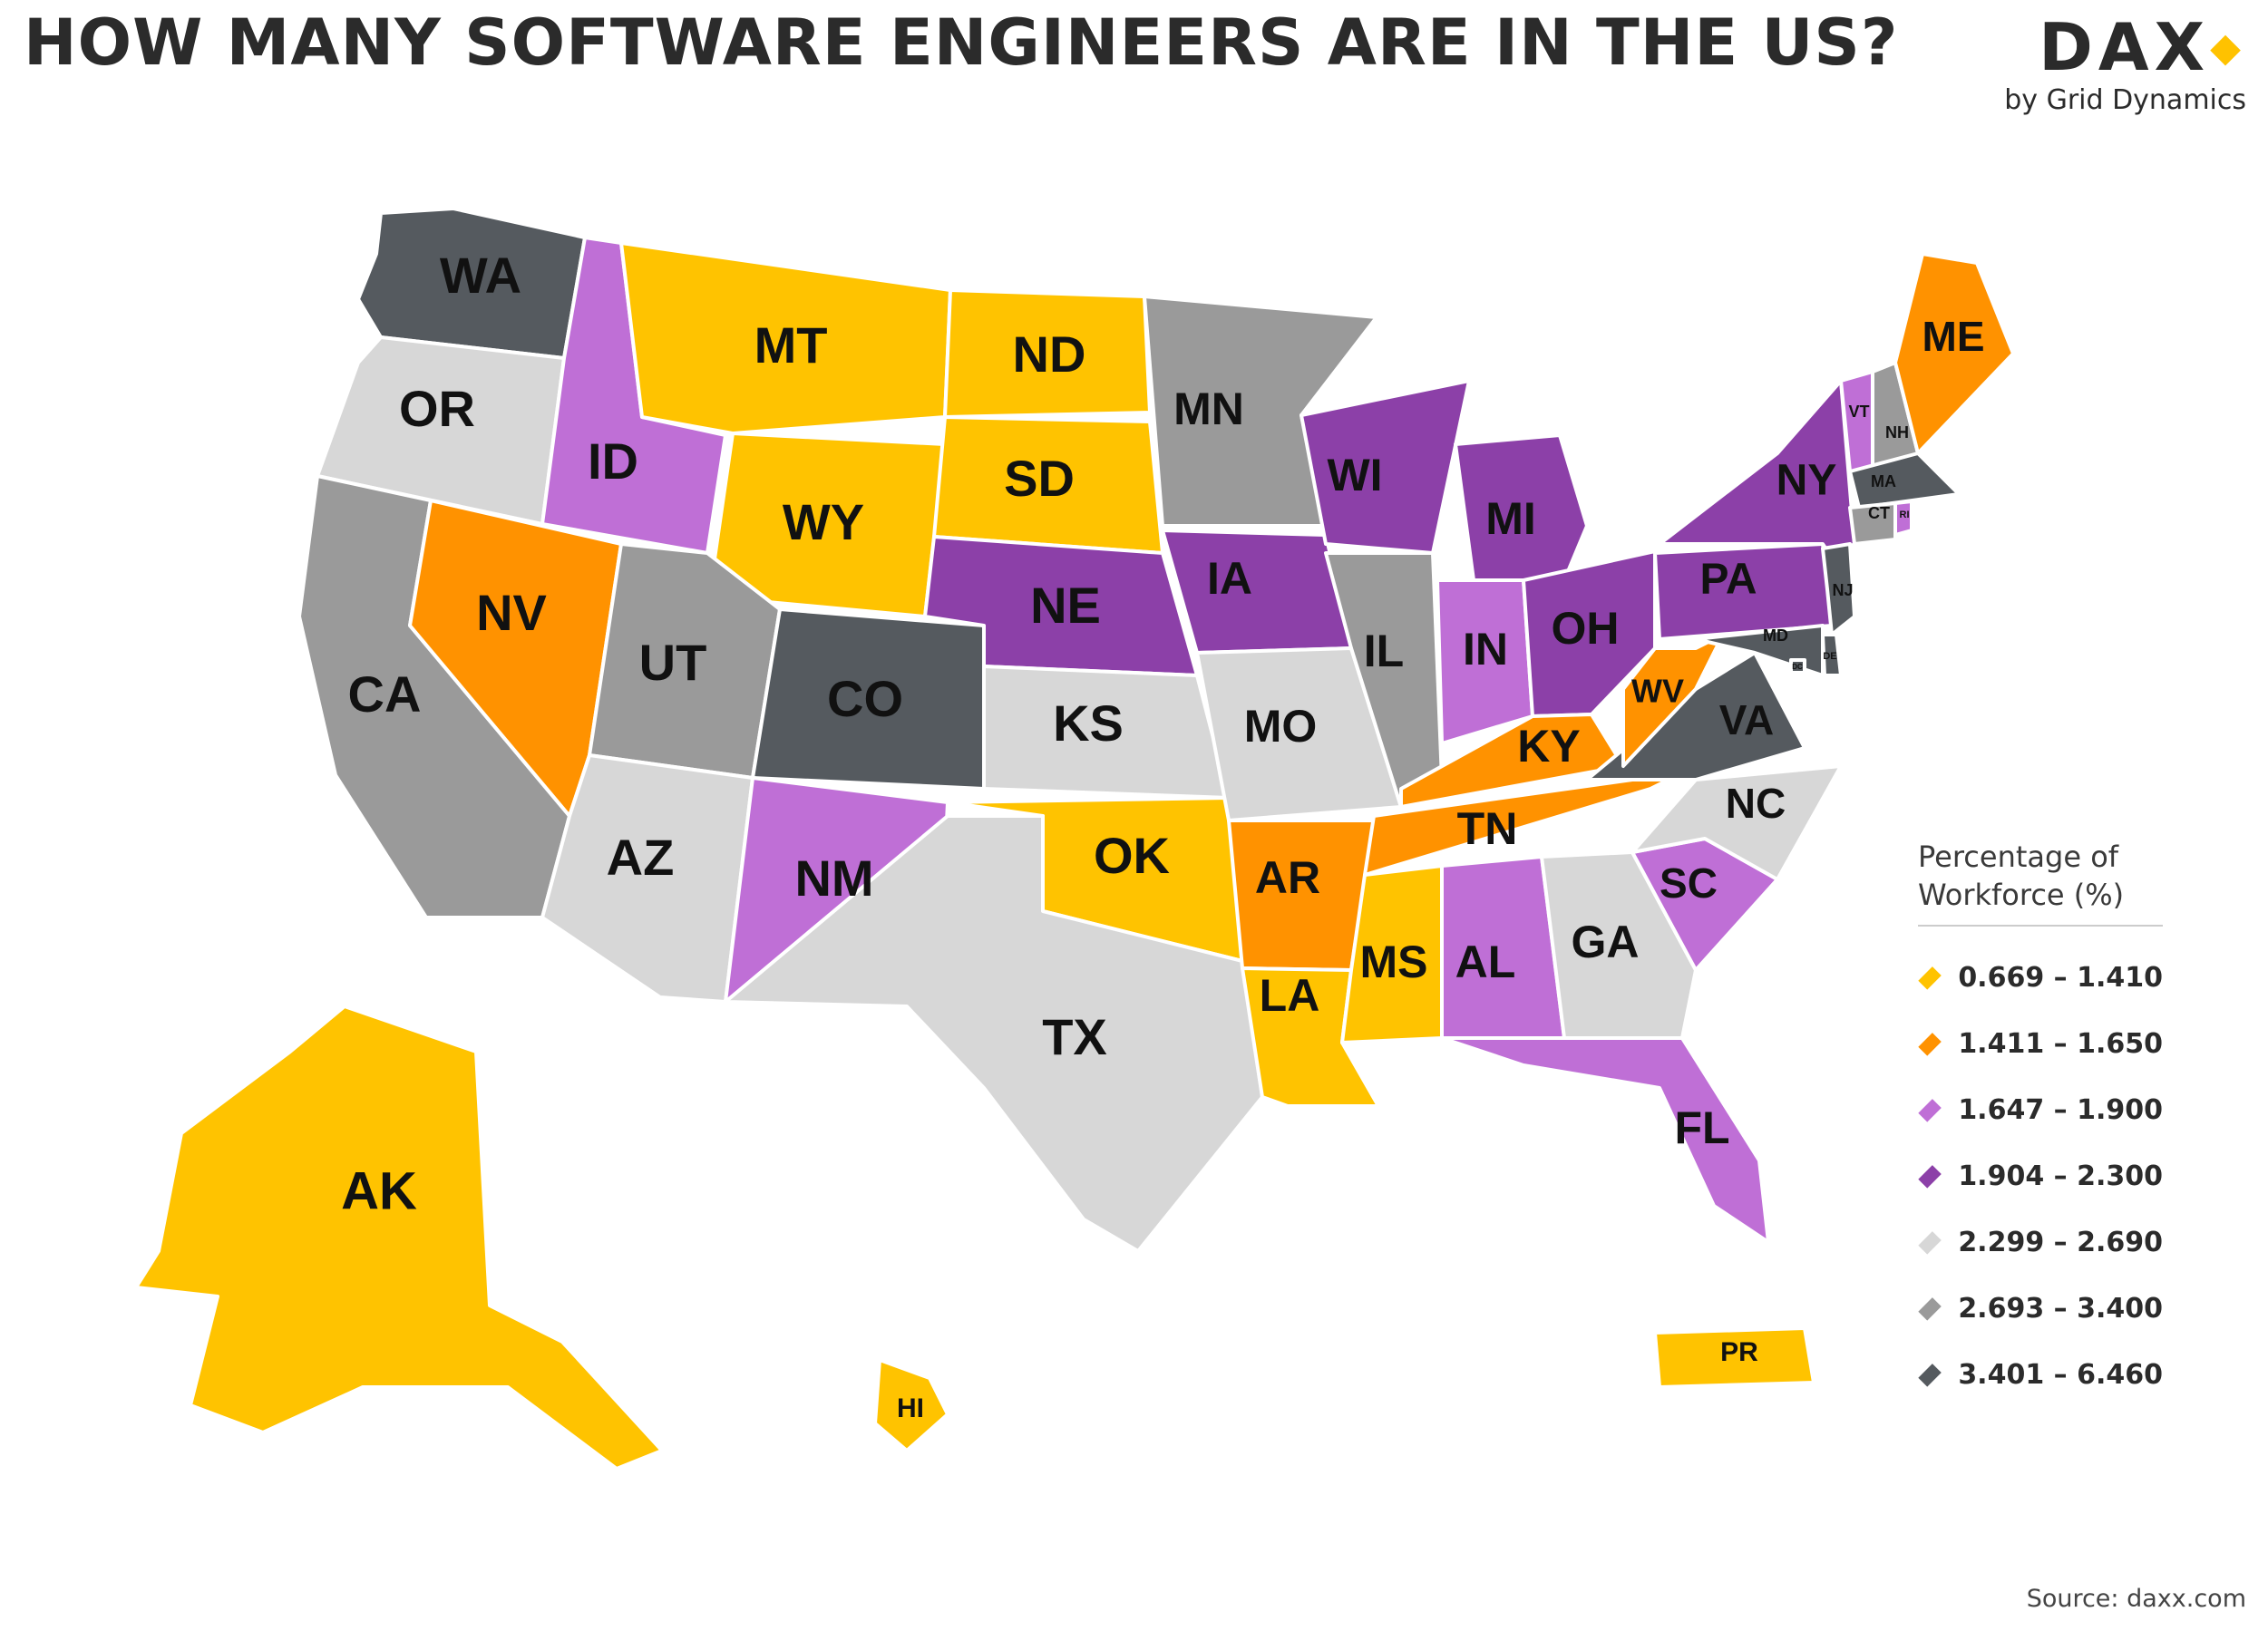 This screenshot has height=1631, width=2268. I want to click on legend-label: 1.411 – 1.650, so click(2060, 1044).